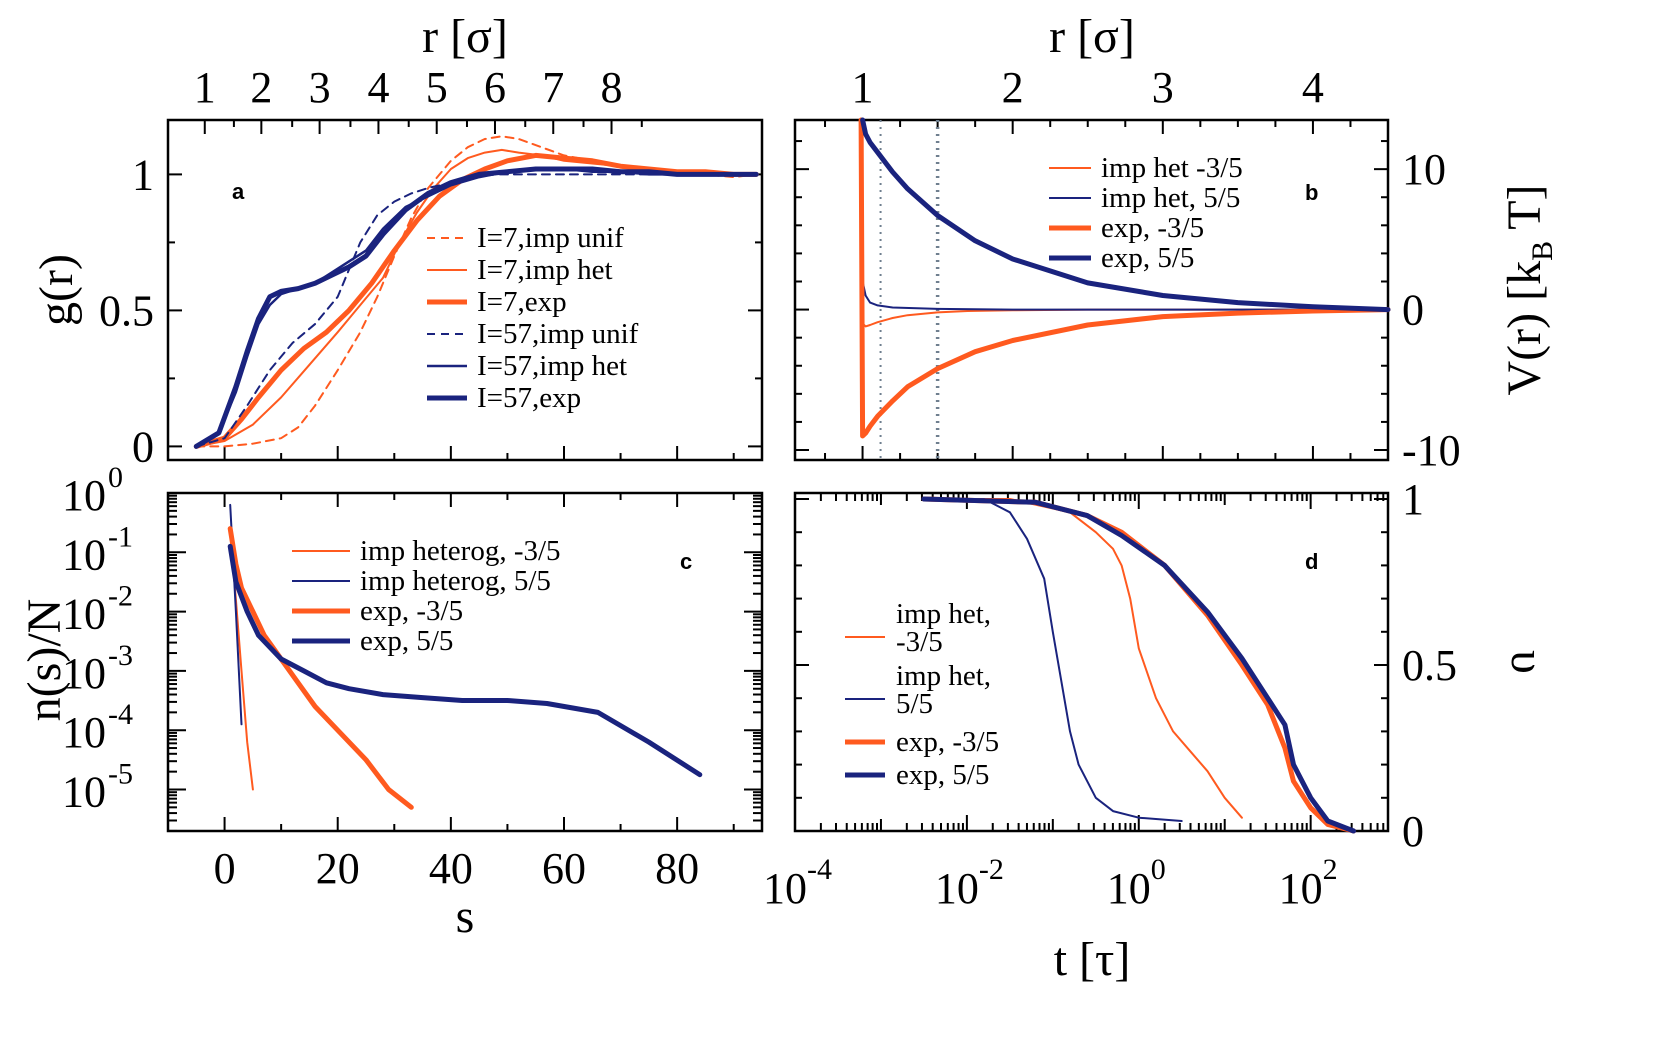 Image resolution: width=1661 pixels, height=1047 pixels. What do you see at coordinates (943, 614) in the screenshot?
I see `d-legend-label-1-1: imp het,` at bounding box center [943, 614].